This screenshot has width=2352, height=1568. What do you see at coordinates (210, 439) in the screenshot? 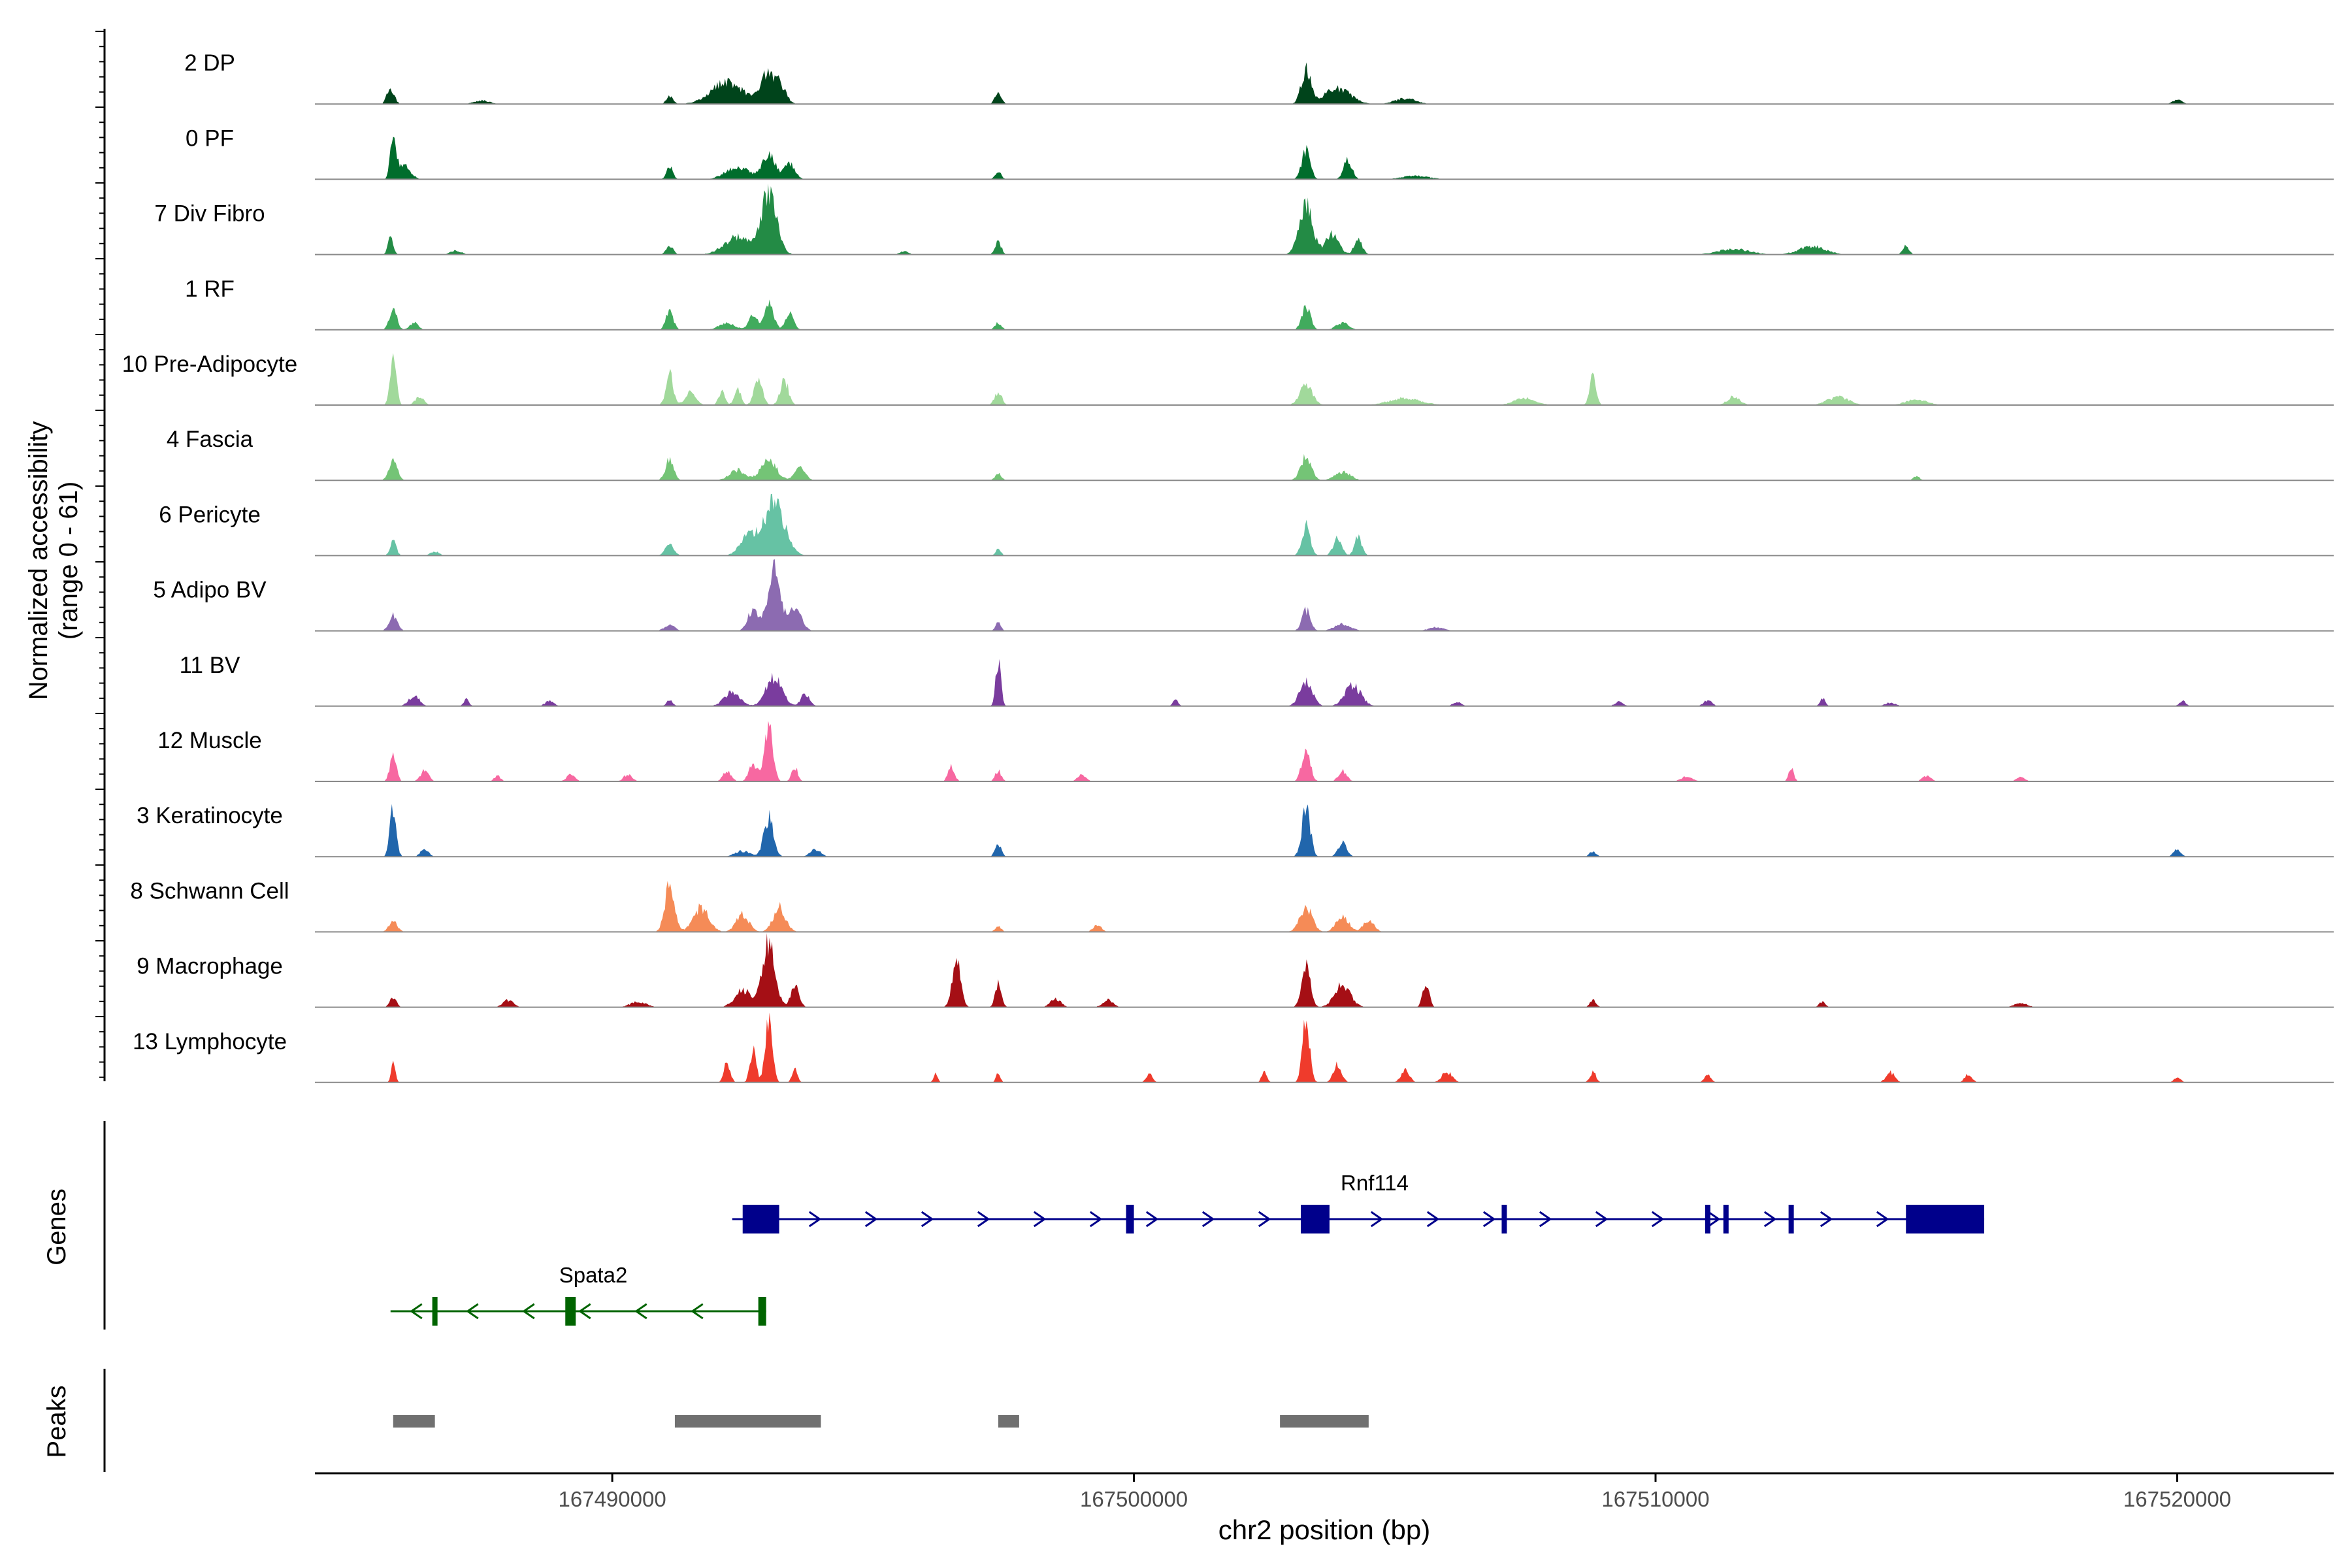
I see `track-label: 4 Fascia` at bounding box center [210, 439].